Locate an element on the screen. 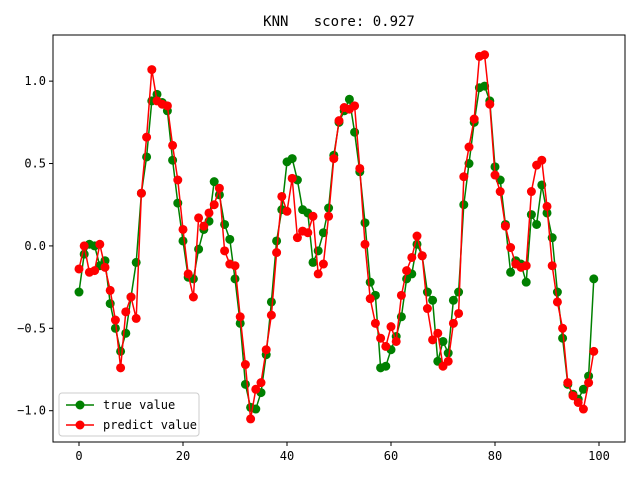 This screenshot has height=480, width=640. y-tick-label: −1.0 is located at coordinates (31, 411).